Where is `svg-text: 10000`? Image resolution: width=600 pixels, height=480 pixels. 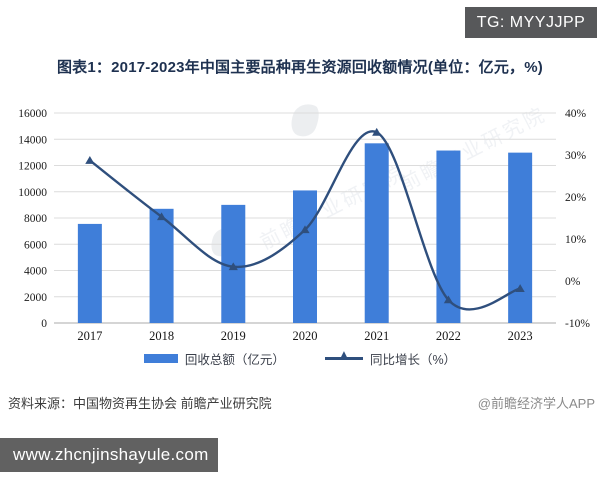 svg-text: 10000 is located at coordinates (32, 193).